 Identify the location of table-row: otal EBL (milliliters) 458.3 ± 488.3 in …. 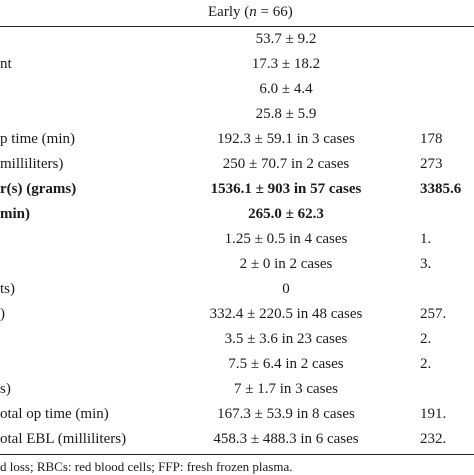
(237, 439).